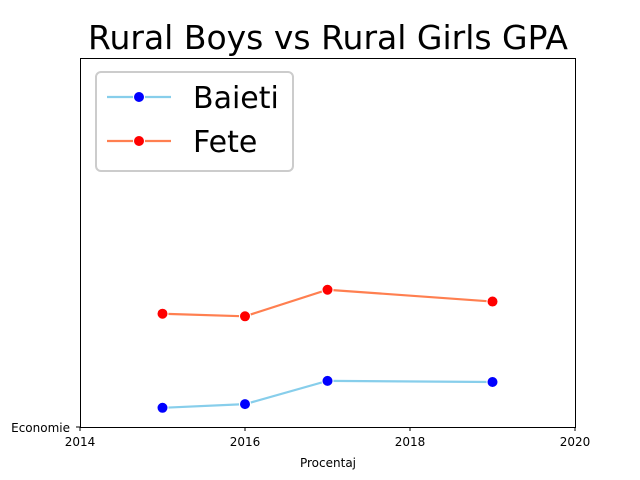  I want to click on legend-label: Baieti, so click(236, 98).